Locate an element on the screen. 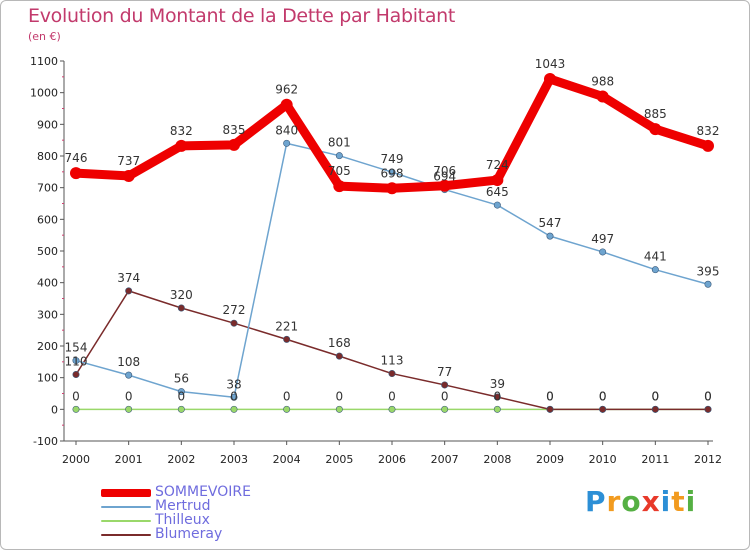 This screenshot has width=750, height=551. data-label-mertrud: 694 is located at coordinates (444, 177).